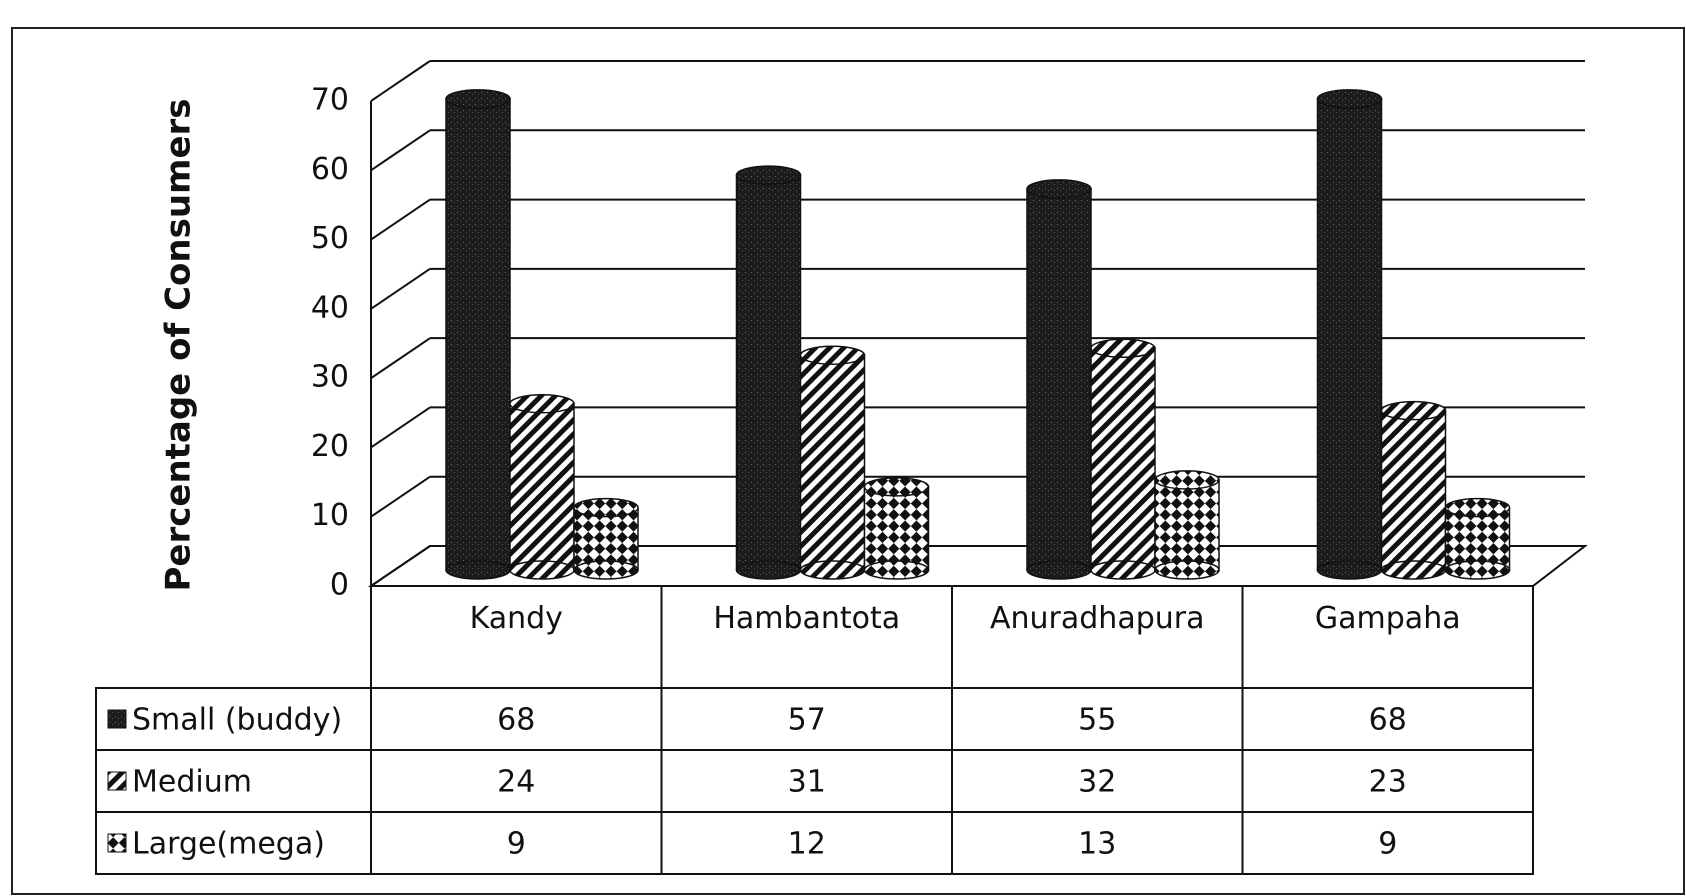 The width and height of the screenshot is (1686, 896). What do you see at coordinates (516, 782) in the screenshot?
I see `data-label: 24` at bounding box center [516, 782].